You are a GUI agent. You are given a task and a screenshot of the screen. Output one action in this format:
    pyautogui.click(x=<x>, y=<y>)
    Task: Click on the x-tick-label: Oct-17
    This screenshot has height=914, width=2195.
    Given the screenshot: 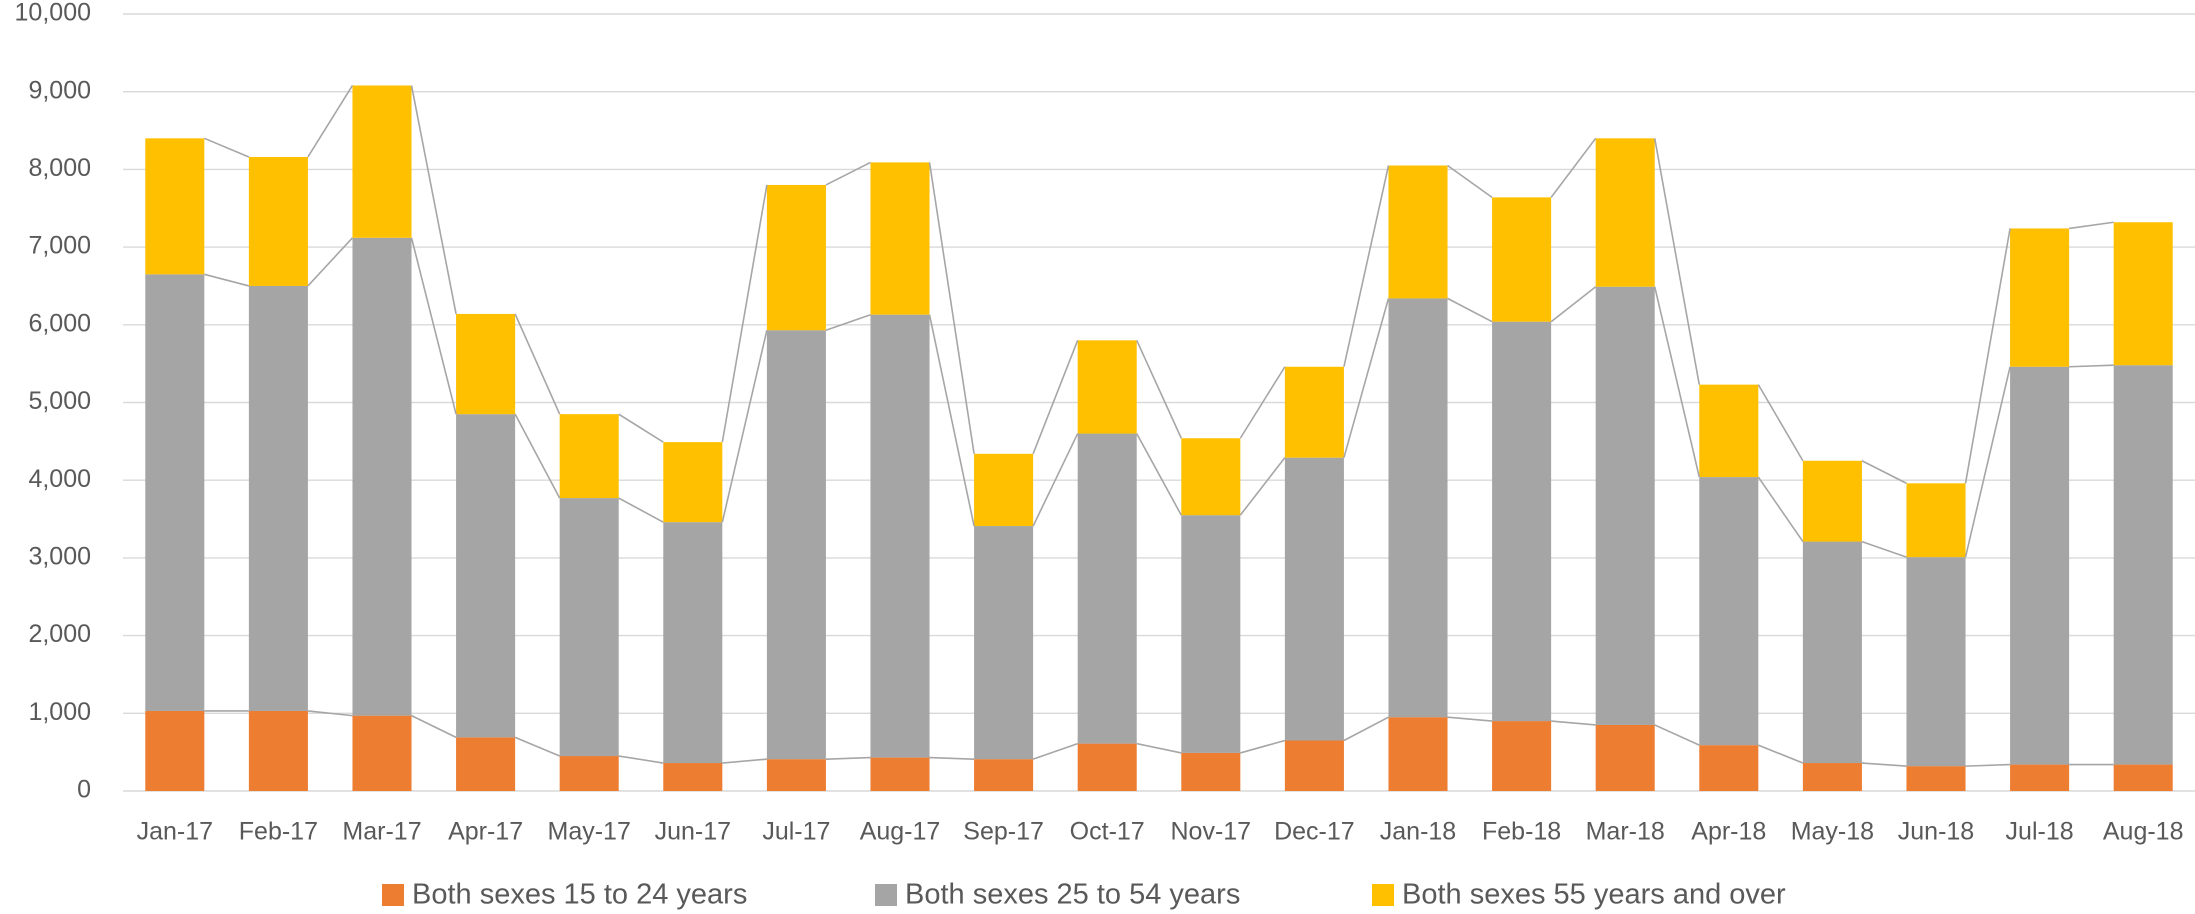 What is the action you would take?
    pyautogui.click(x=1107, y=832)
    